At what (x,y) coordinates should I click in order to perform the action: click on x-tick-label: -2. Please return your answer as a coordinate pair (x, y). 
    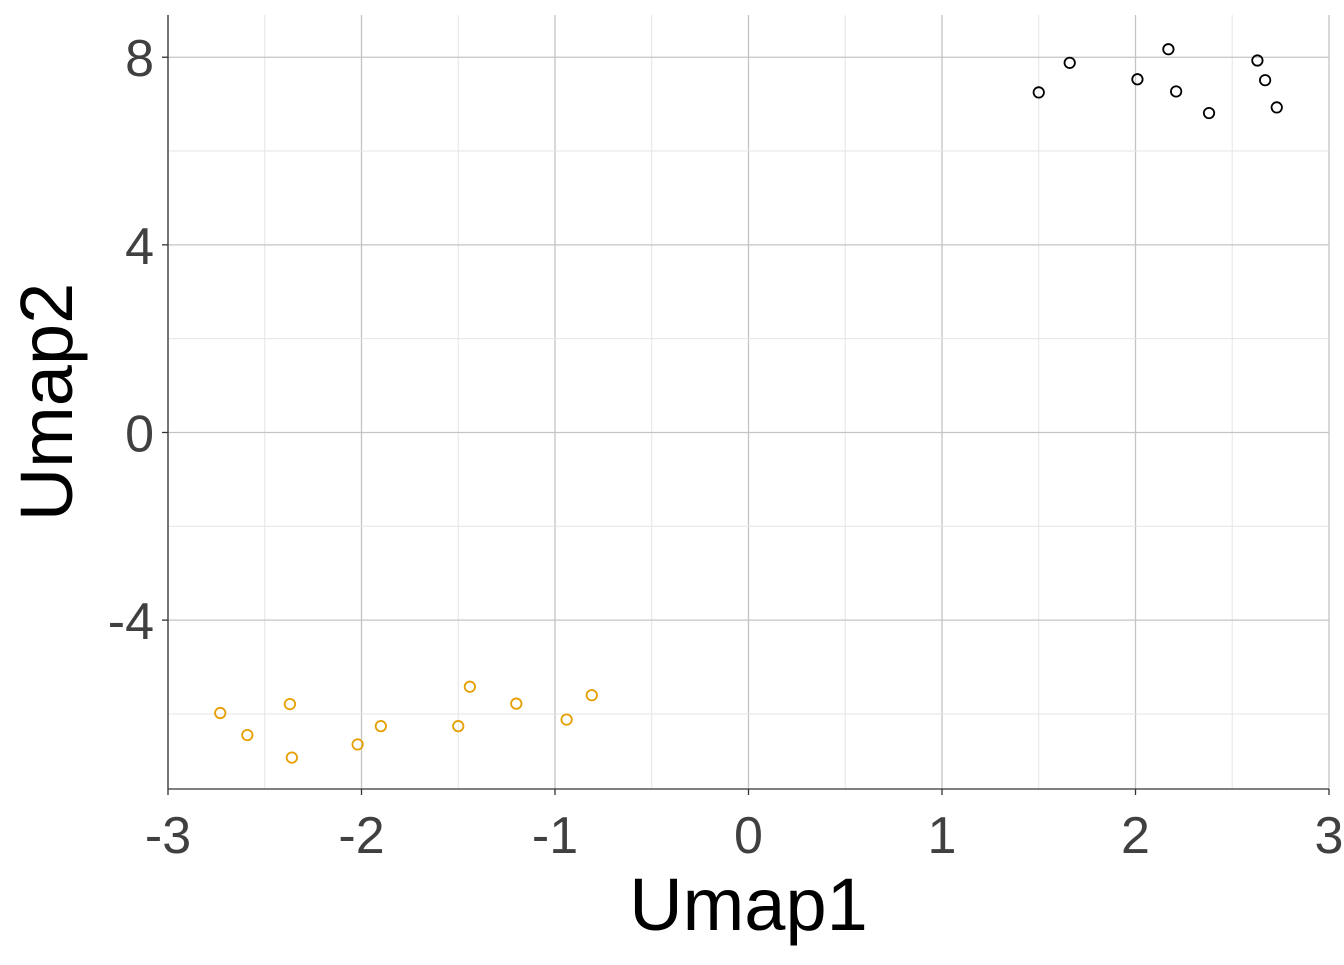
    Looking at the image, I should click on (361, 836).